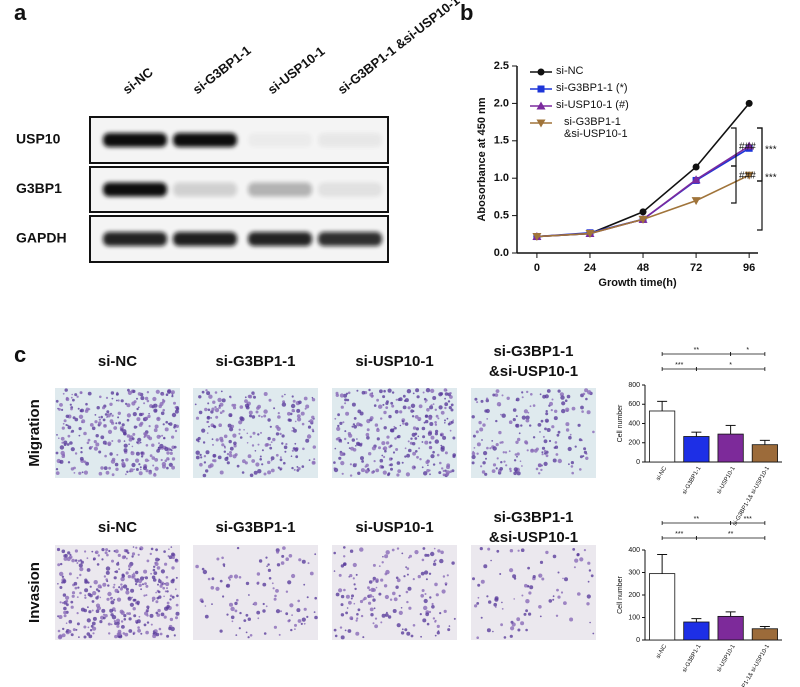 The image size is (800, 687). I want to click on bracket, so click(760, 154).